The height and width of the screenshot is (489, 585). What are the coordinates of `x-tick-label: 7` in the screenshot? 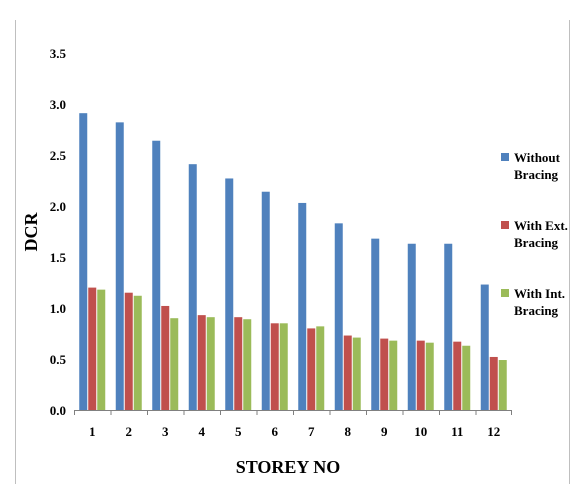 It's located at (311, 431).